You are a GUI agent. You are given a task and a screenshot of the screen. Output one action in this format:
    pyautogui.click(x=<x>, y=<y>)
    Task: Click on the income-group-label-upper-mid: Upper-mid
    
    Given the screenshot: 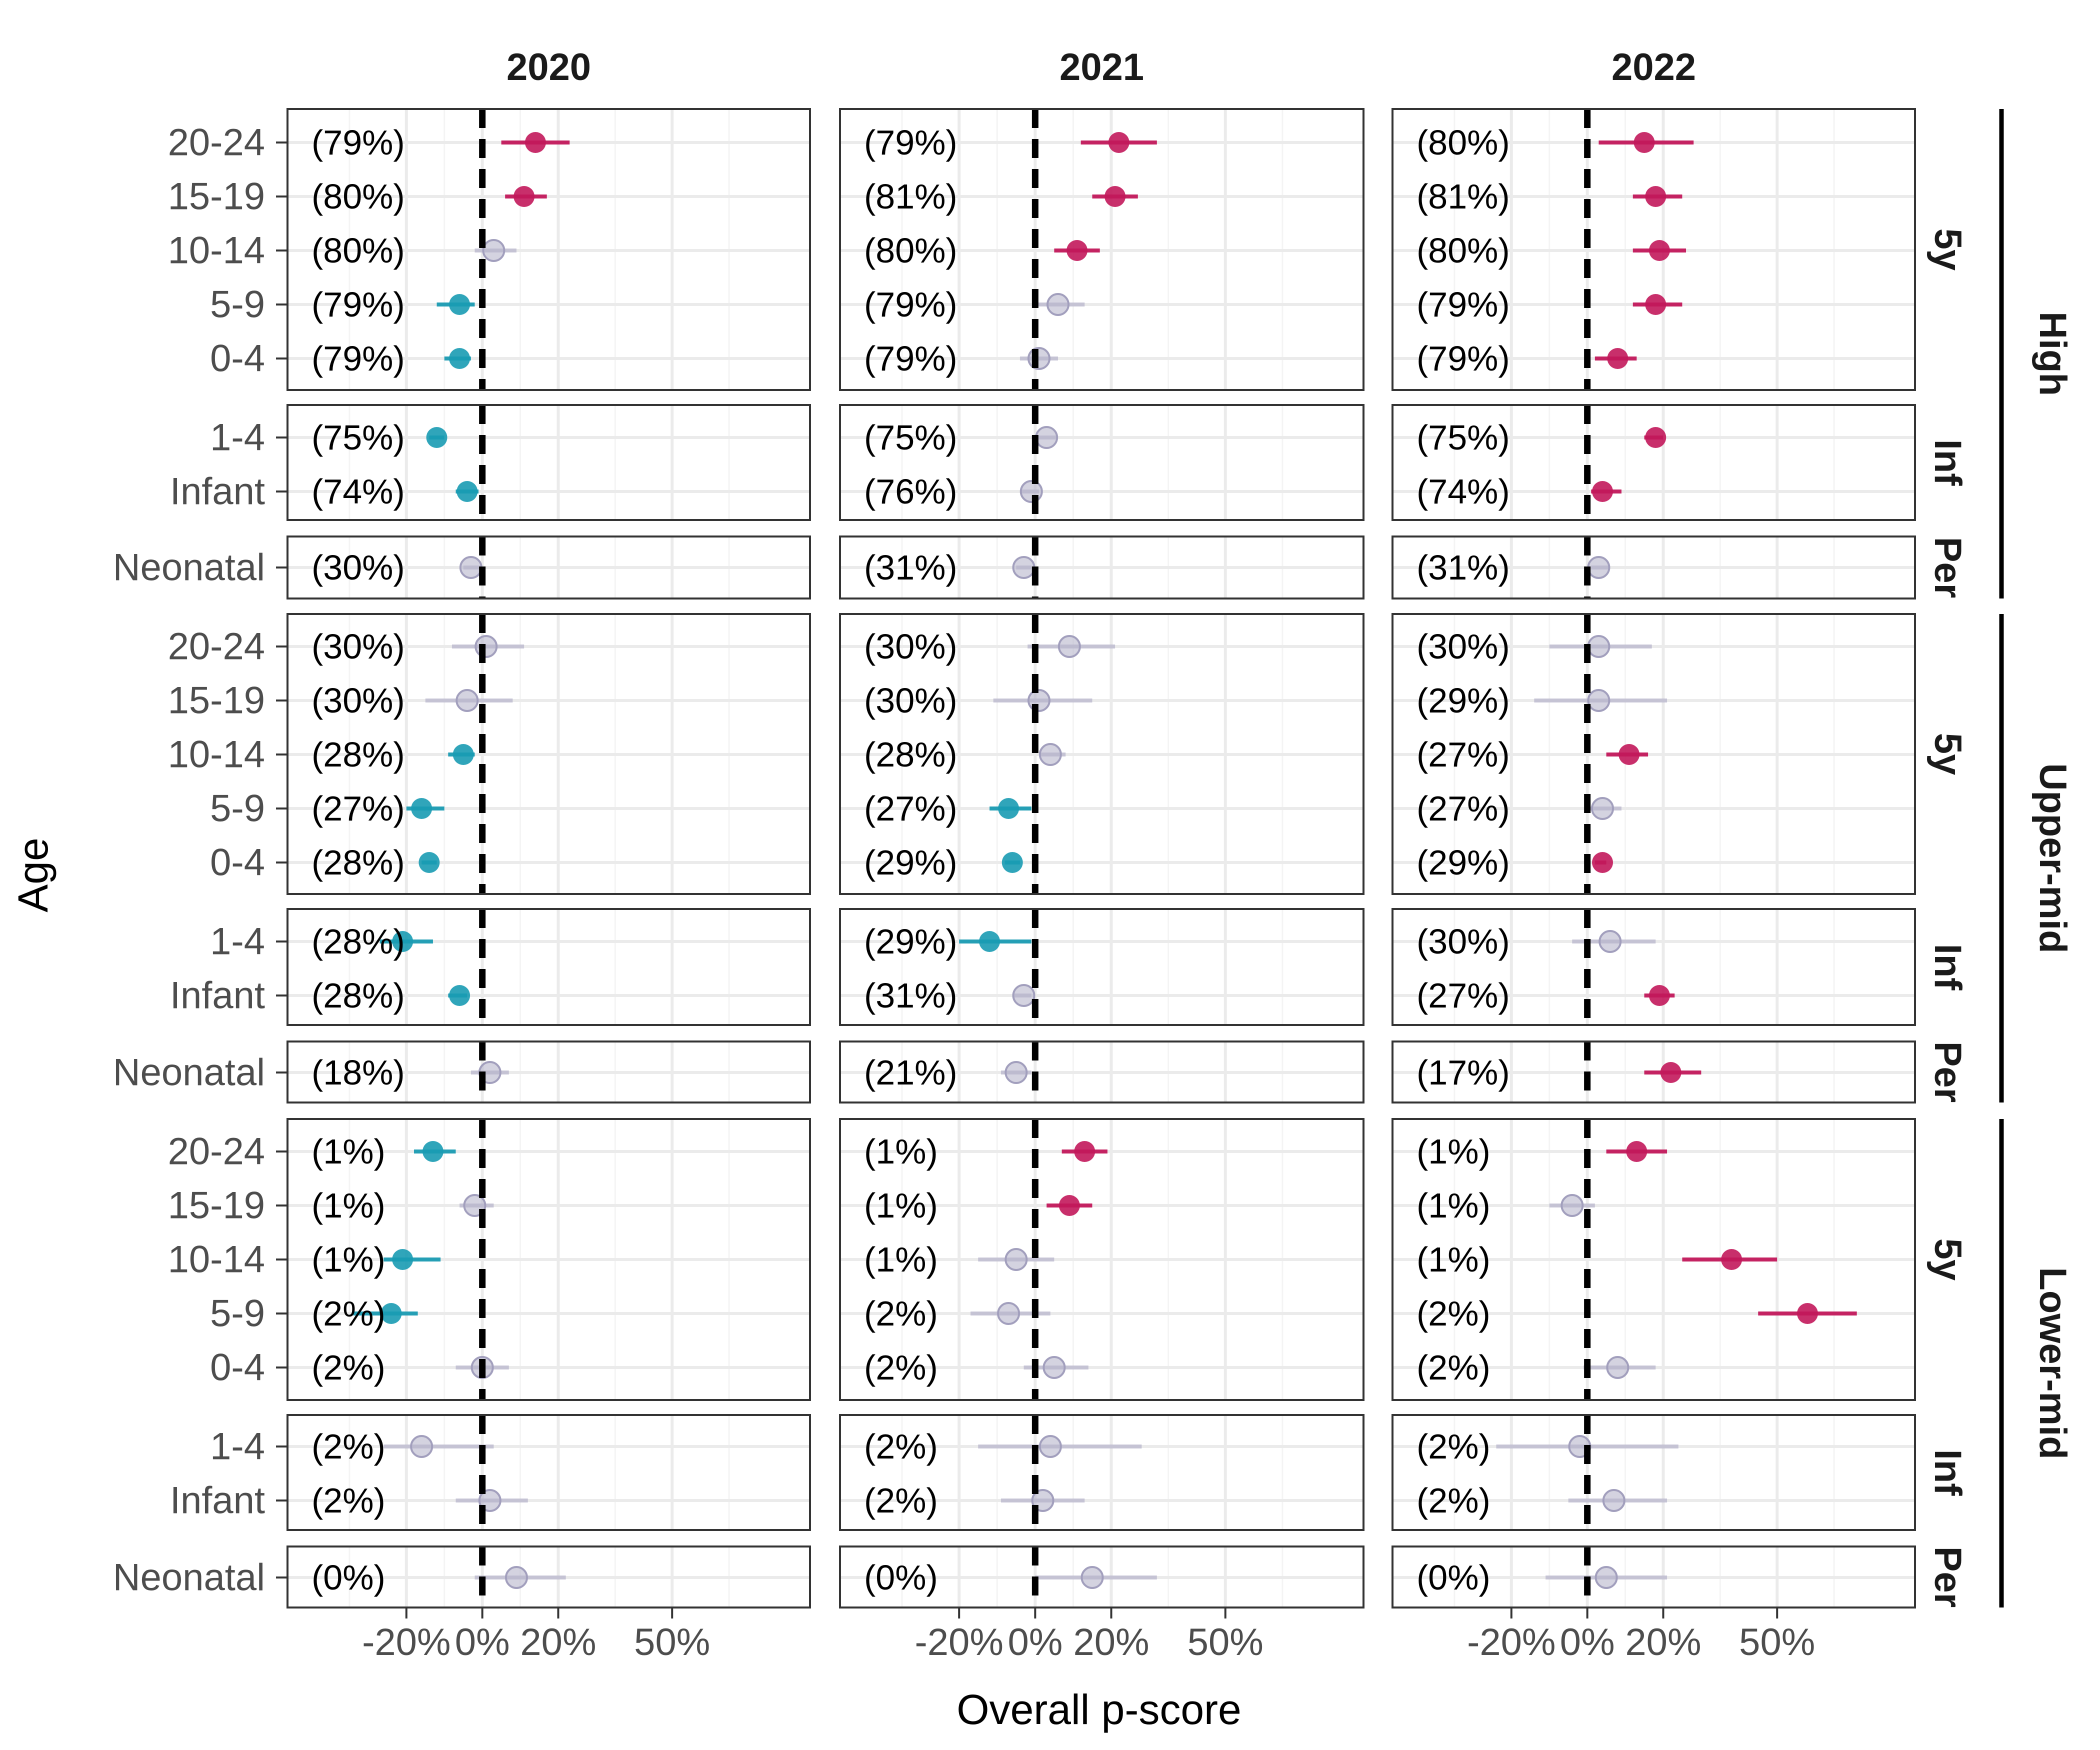 What is the action you would take?
    pyautogui.click(x=2053, y=859)
    